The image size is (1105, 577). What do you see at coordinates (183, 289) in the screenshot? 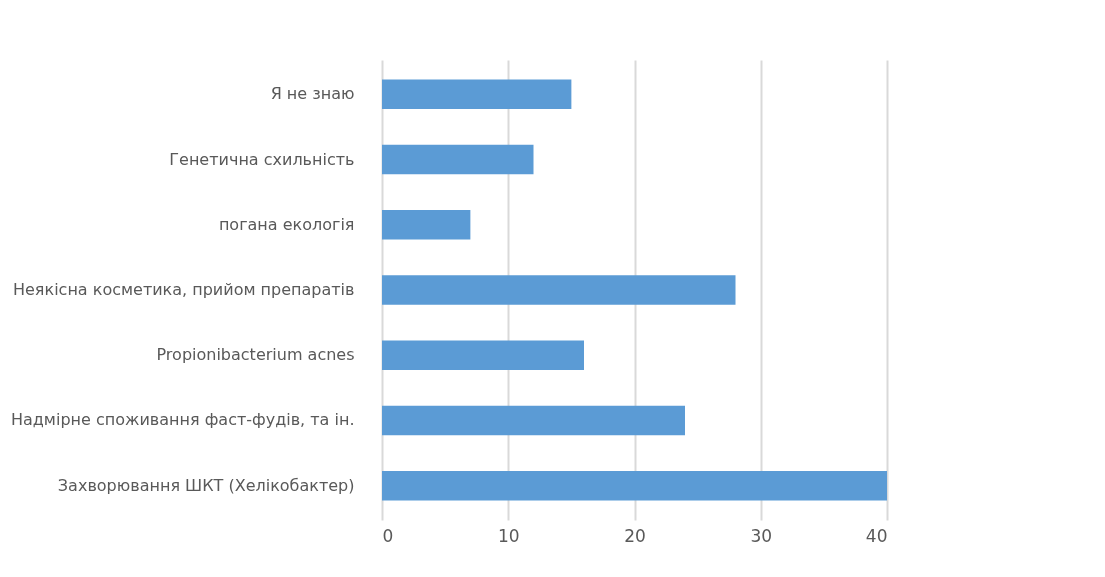
I see `y-tick-label: Неякісна косметика, прийом препаратів` at bounding box center [183, 289].